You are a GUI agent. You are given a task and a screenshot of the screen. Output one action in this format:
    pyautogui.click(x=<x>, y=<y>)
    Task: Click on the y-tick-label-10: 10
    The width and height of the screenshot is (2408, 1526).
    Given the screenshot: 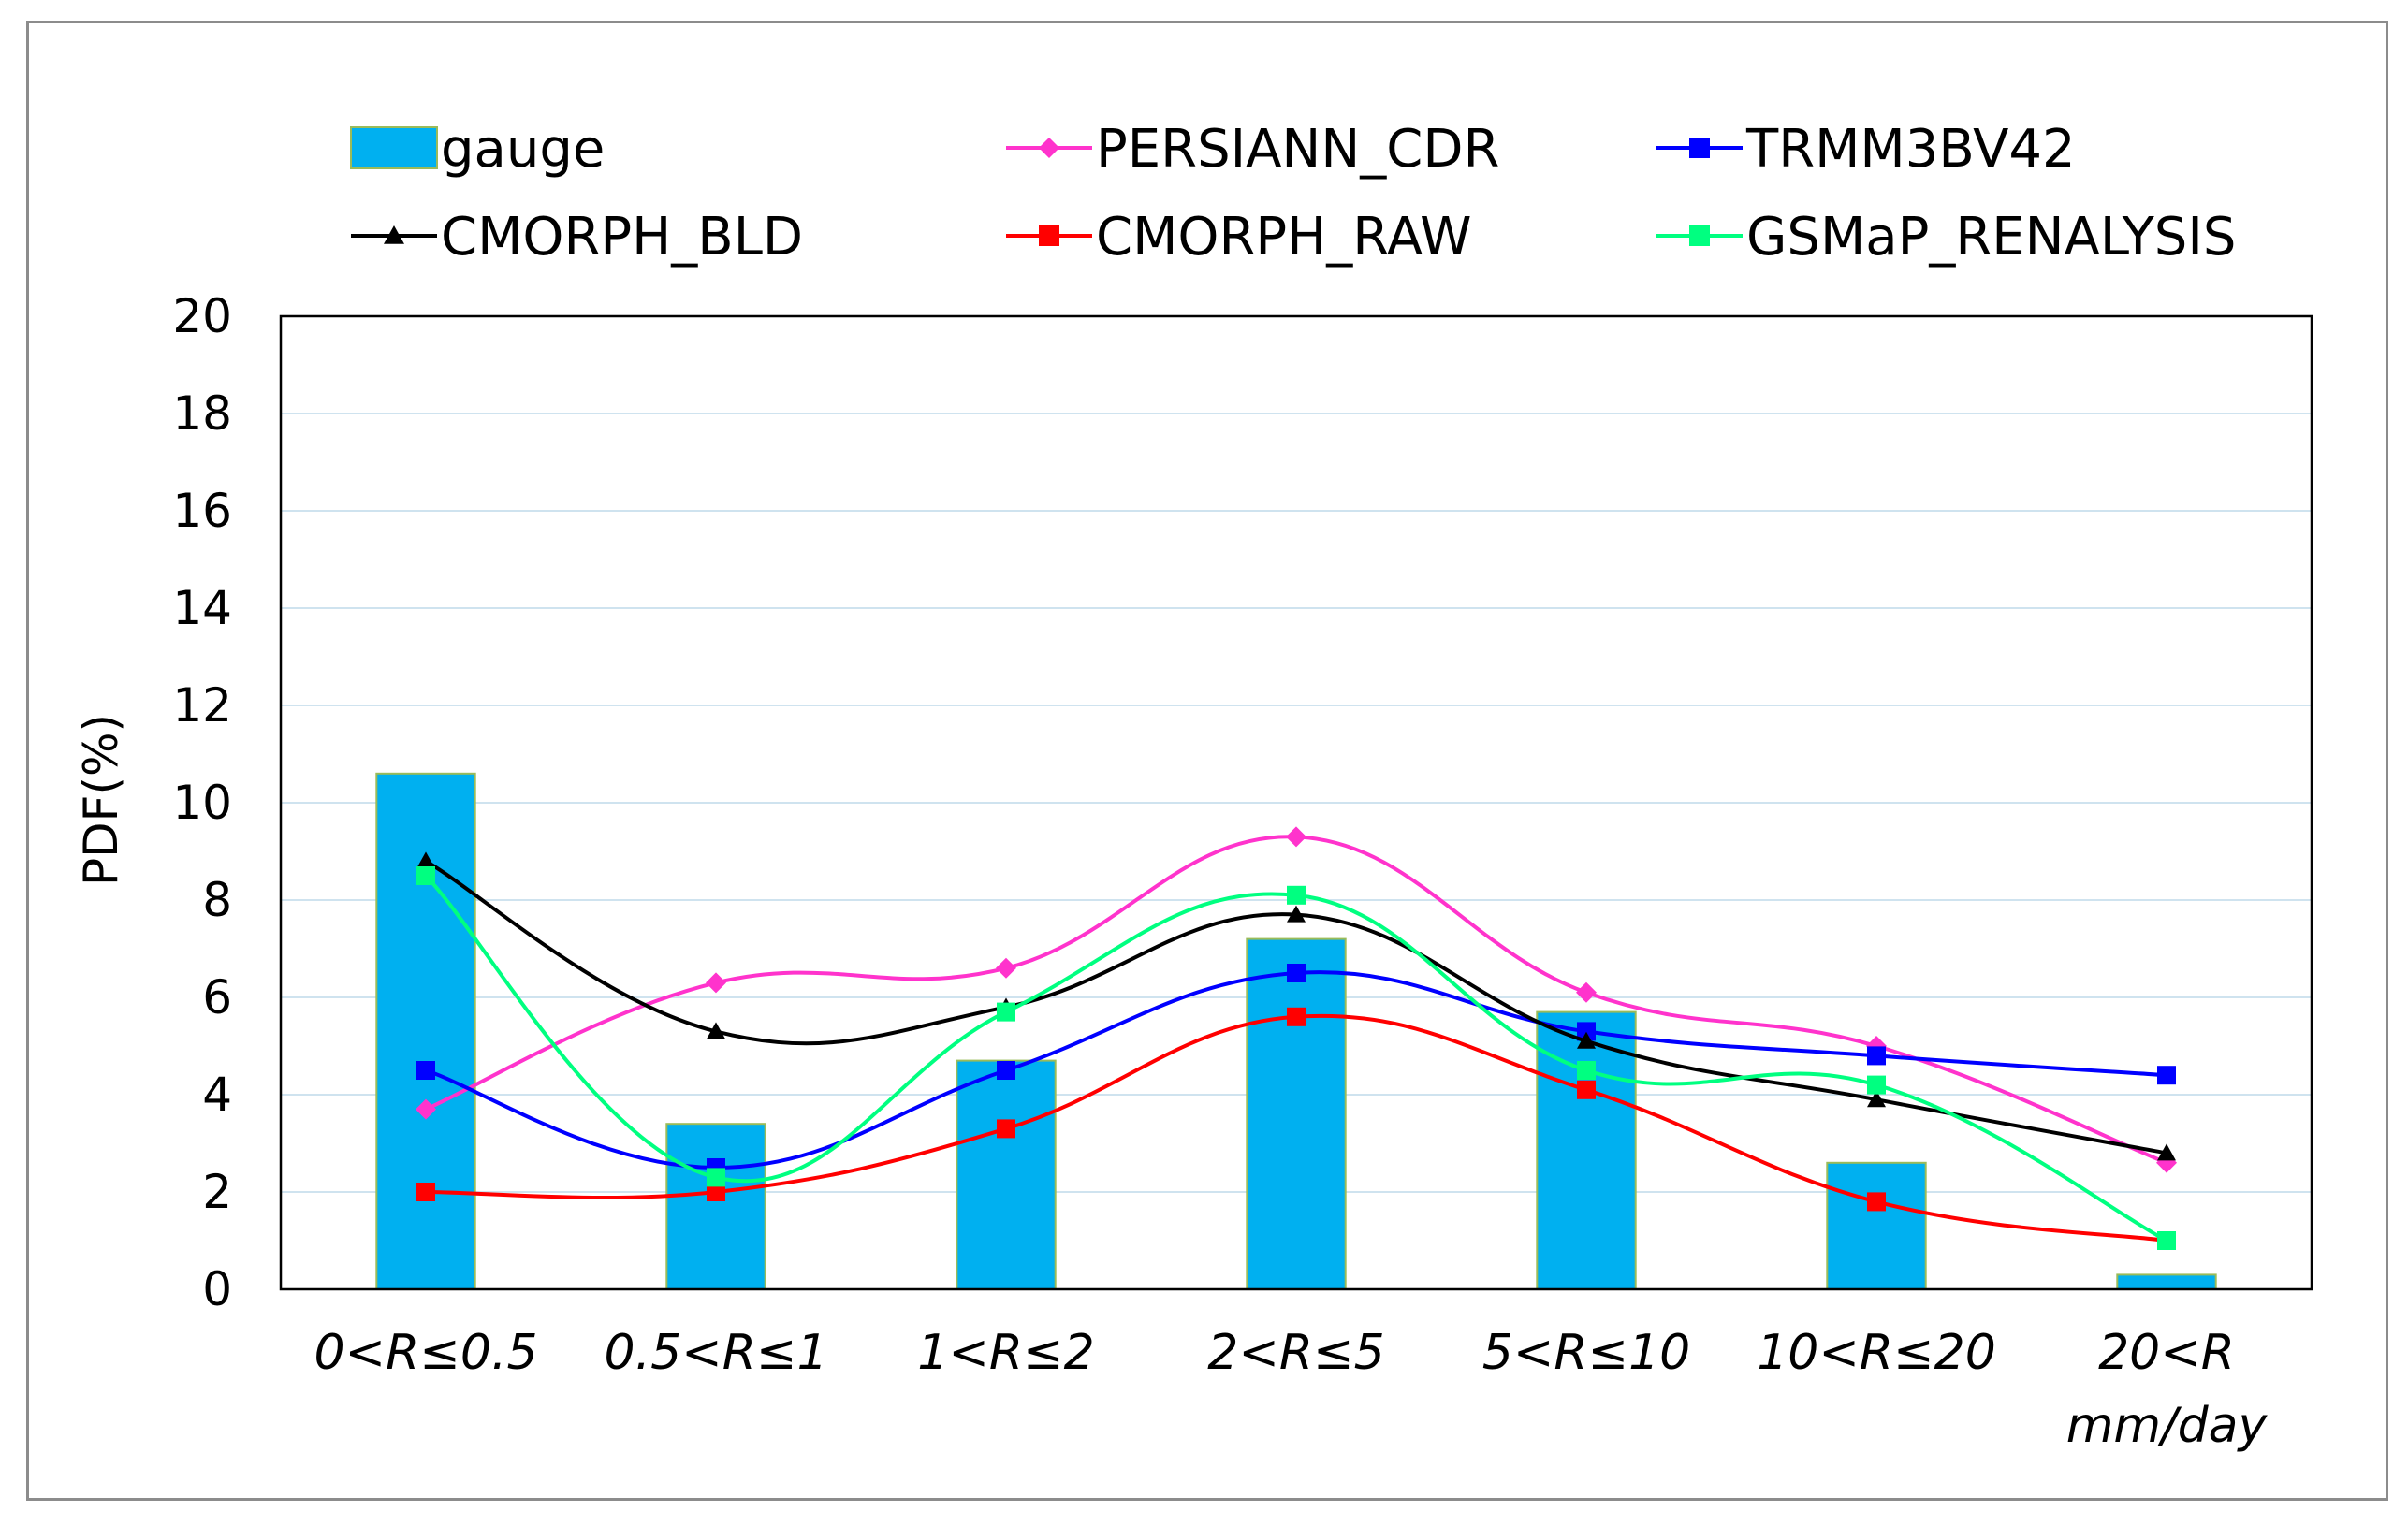 What is the action you would take?
    pyautogui.click(x=202, y=803)
    